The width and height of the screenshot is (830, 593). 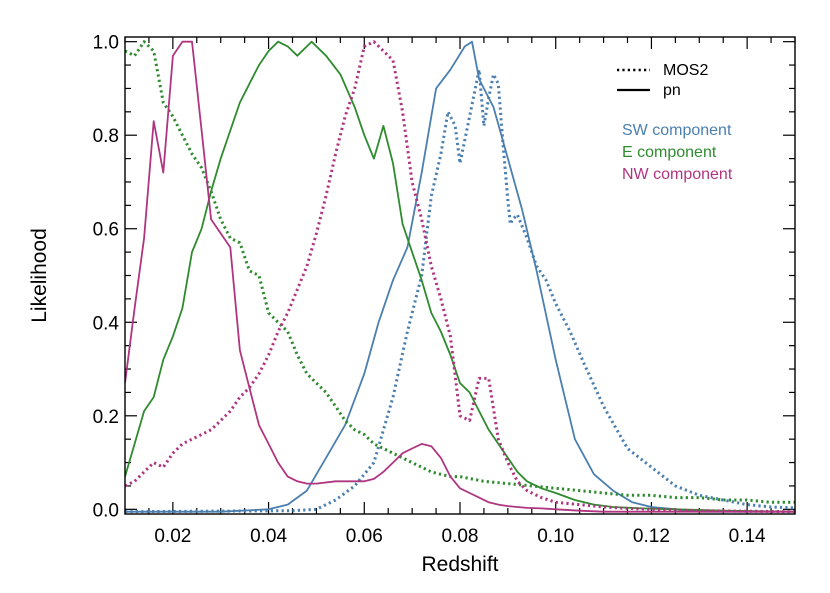 What do you see at coordinates (459, 564) in the screenshot?
I see `x-axis-title: Redshift` at bounding box center [459, 564].